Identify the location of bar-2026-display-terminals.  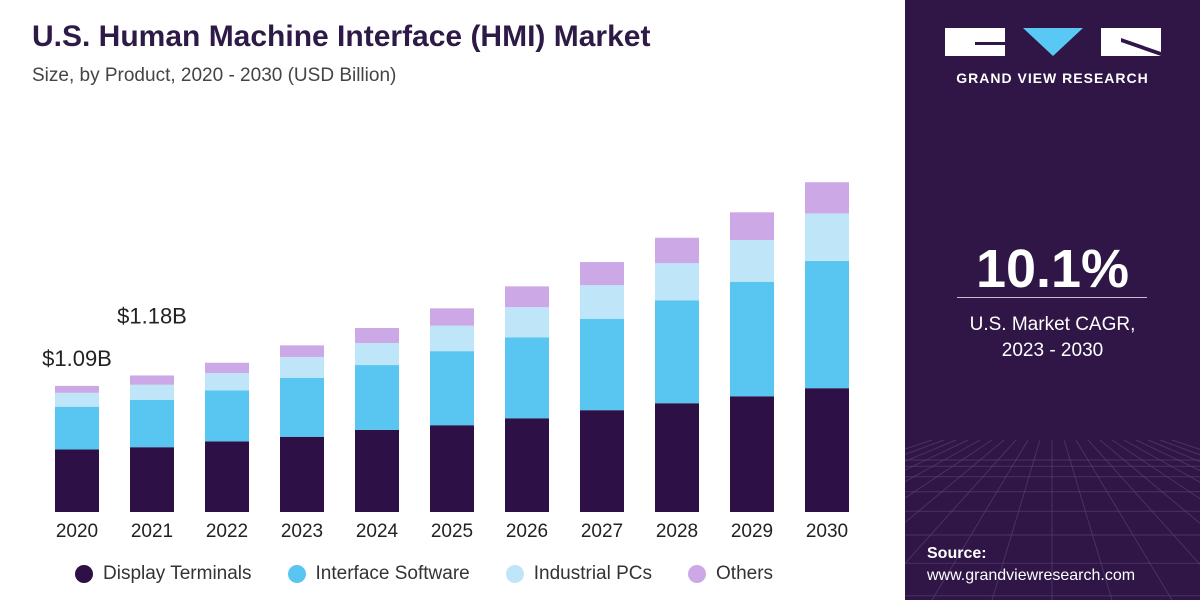
(527, 465).